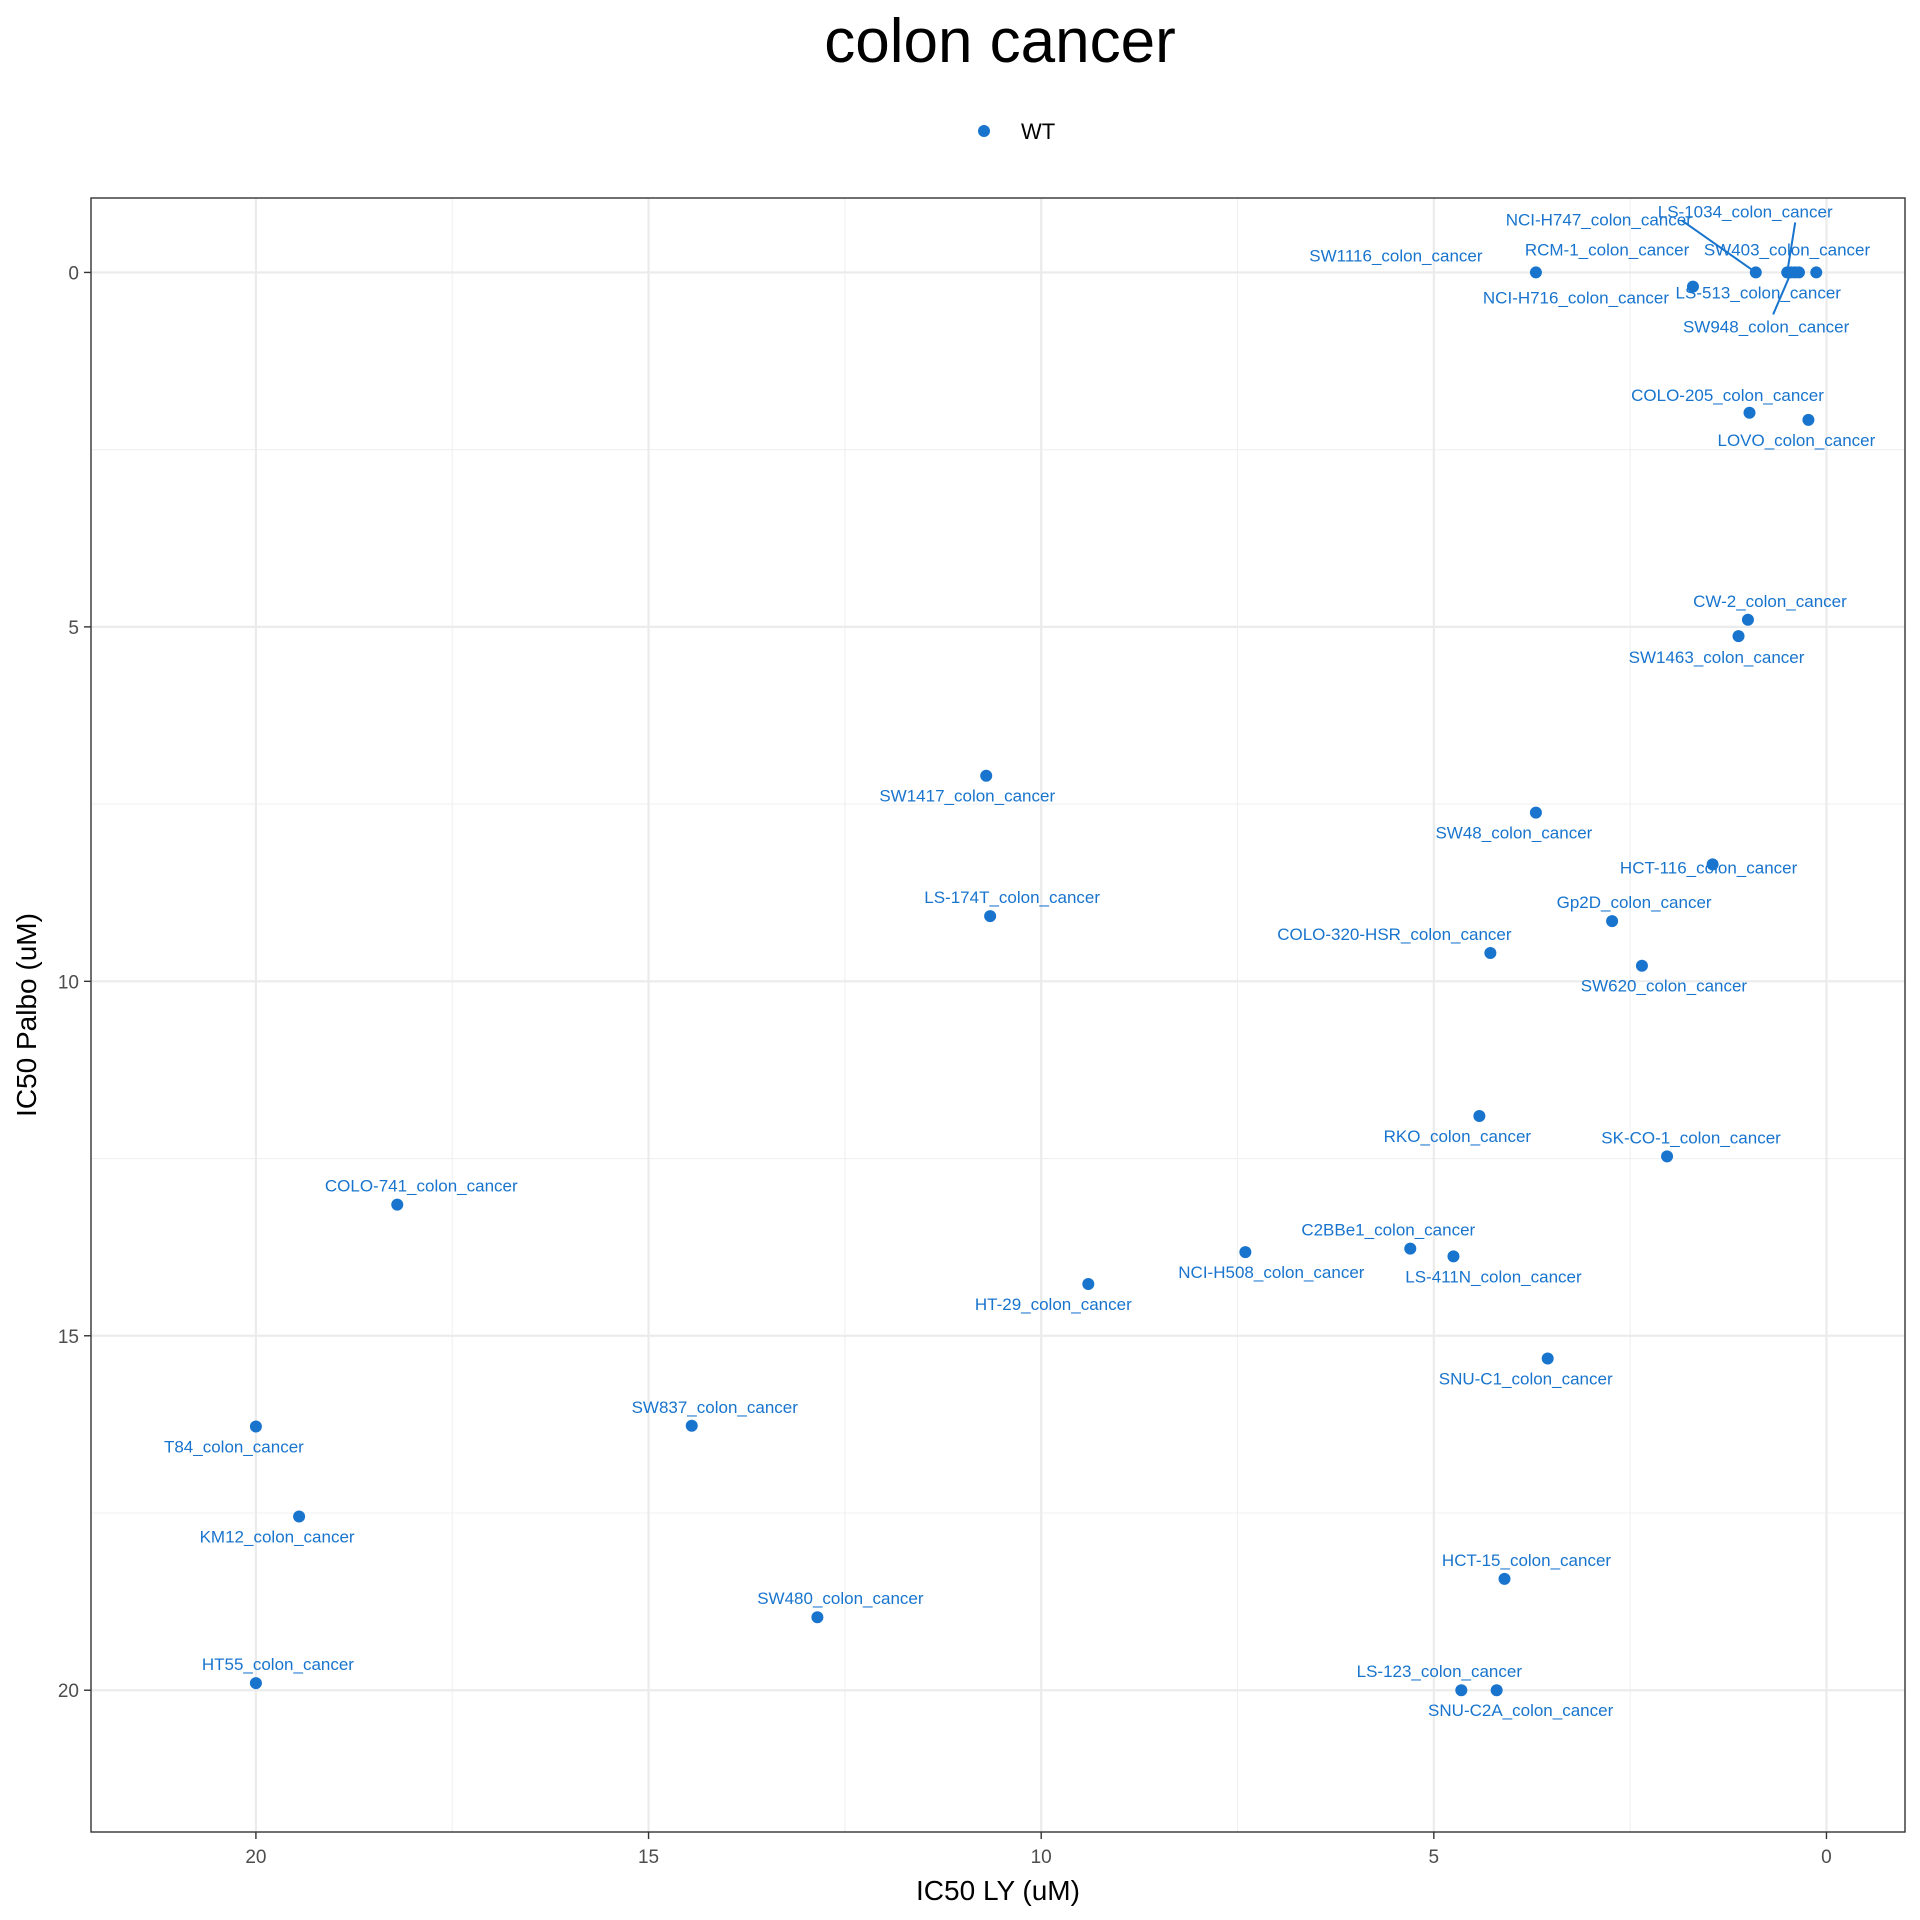  I want to click on point-label: LS-1034_colon_cancer, so click(1745, 211).